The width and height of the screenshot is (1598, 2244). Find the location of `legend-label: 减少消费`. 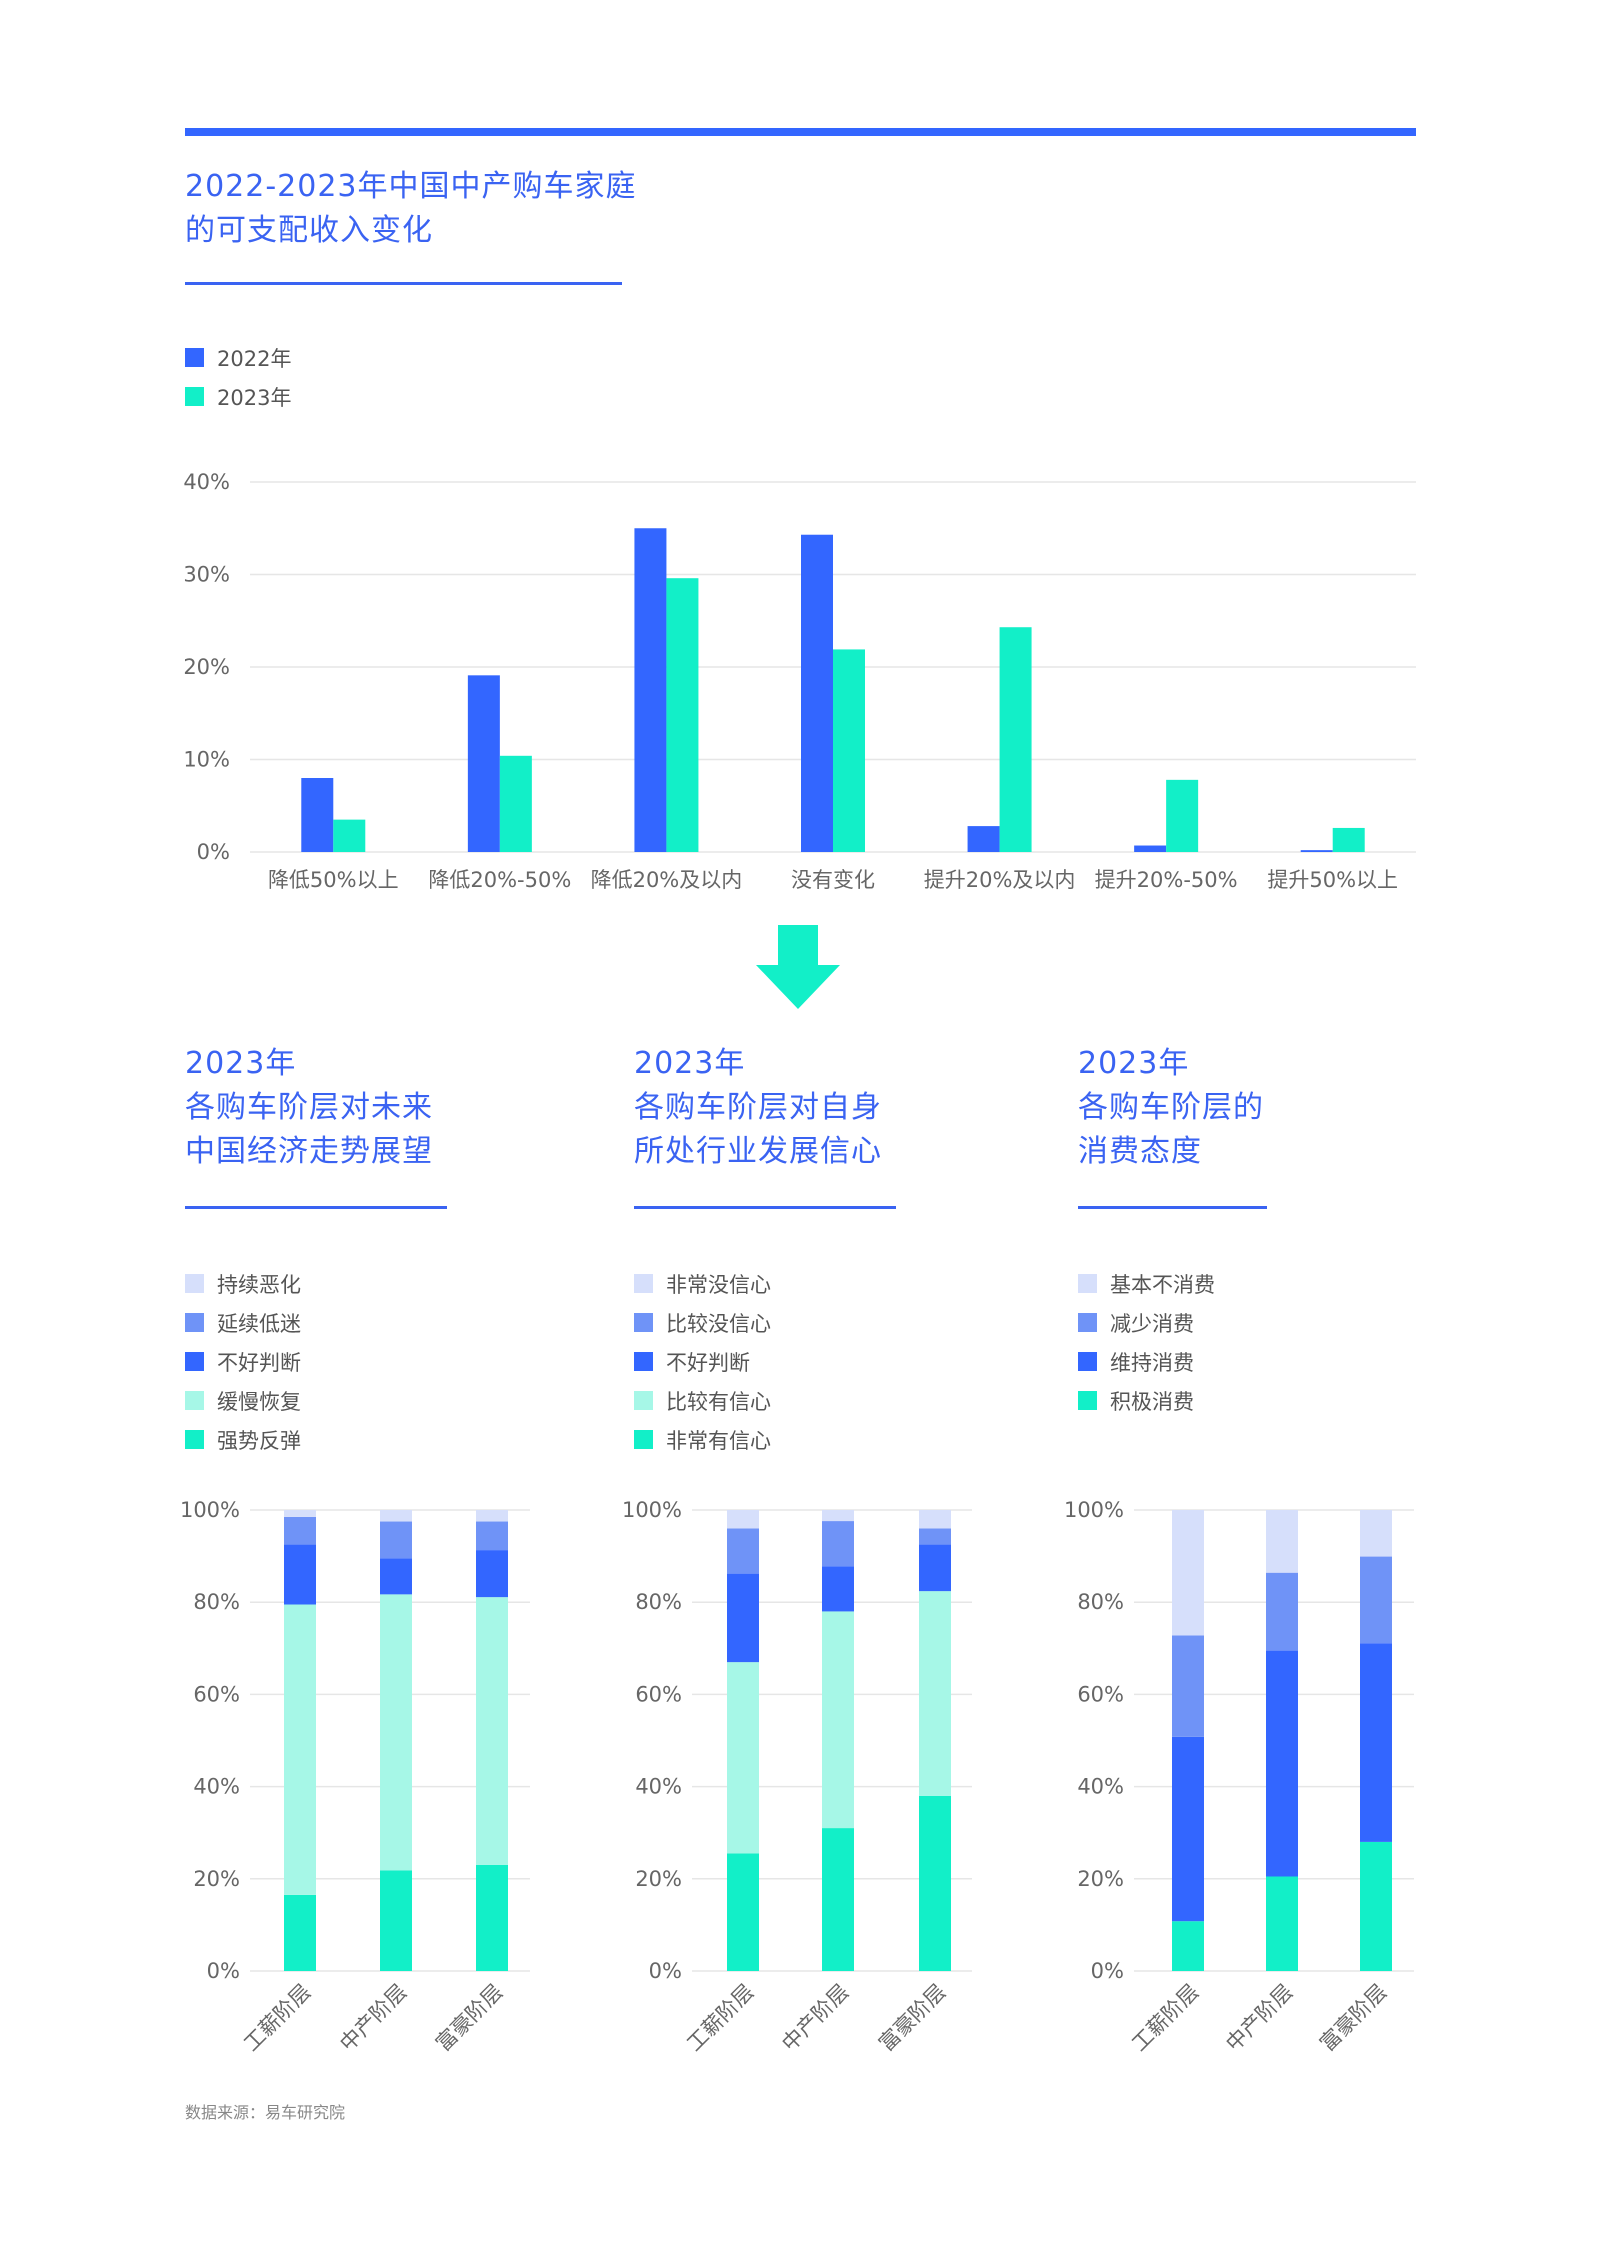

legend-label: 减少消费 is located at coordinates (1152, 1323).